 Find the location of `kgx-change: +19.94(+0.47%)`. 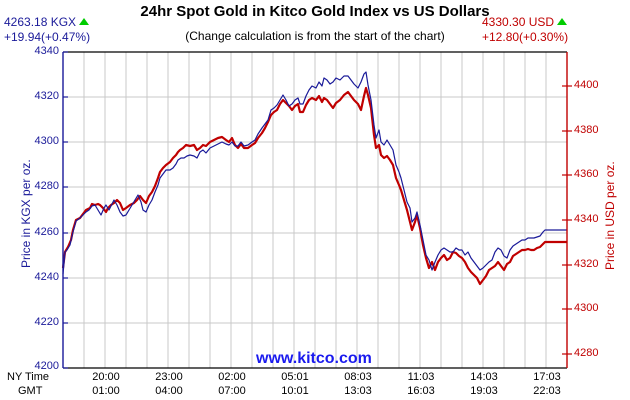

kgx-change: +19.94(+0.47%) is located at coordinates (47, 37).